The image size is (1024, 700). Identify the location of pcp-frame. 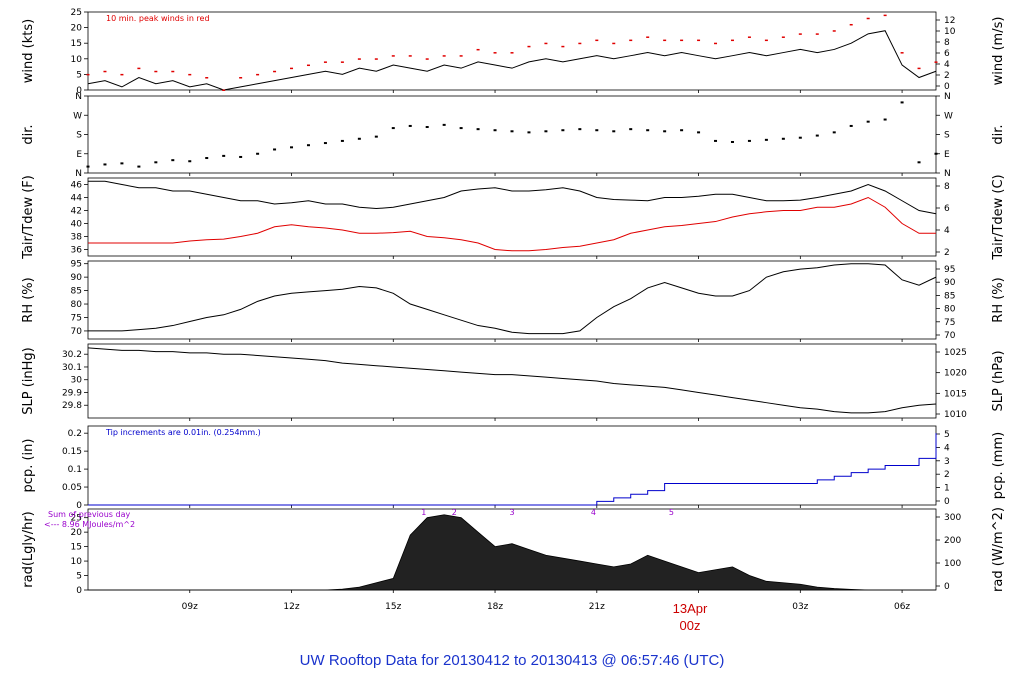
(512, 465).